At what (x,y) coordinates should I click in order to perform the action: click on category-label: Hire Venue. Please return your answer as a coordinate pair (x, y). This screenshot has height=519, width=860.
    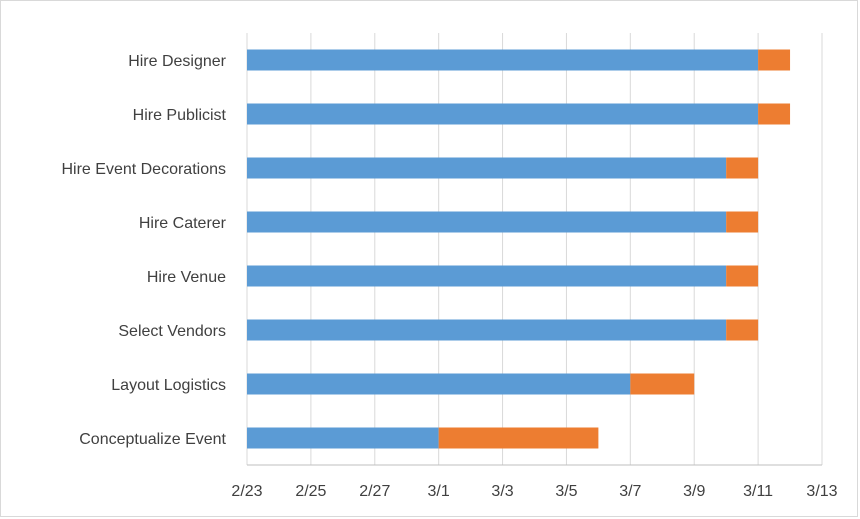
    Looking at the image, I should click on (186, 277).